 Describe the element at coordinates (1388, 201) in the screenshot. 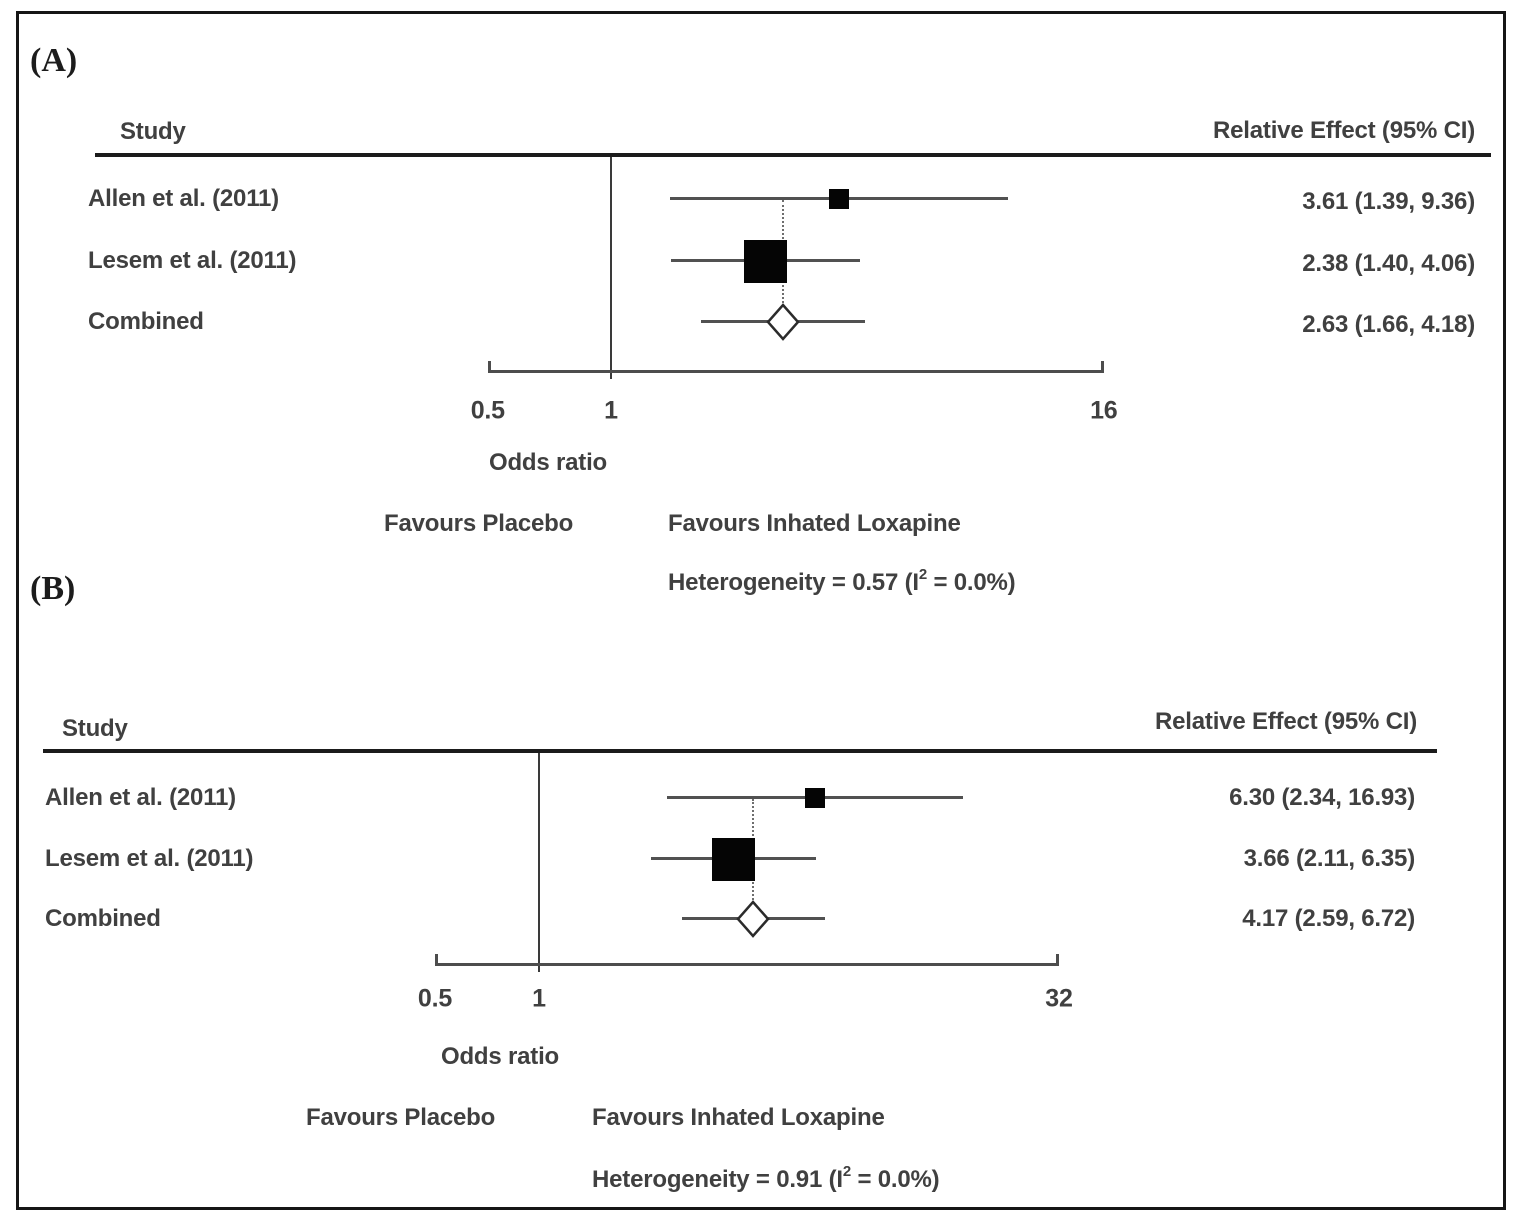

I see `effect-value: 3.61 (1.39, 9.36)` at that location.